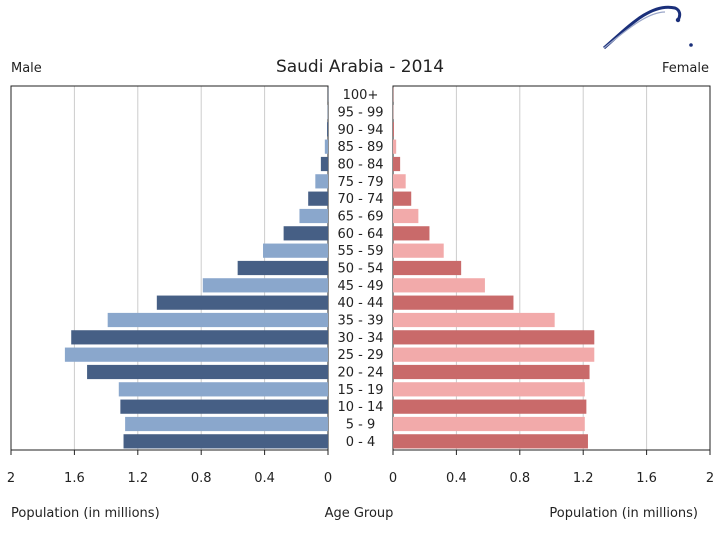 The height and width of the screenshot is (540, 720). What do you see at coordinates (360, 113) in the screenshot?
I see `age-group-label: 95 - 99` at bounding box center [360, 113].